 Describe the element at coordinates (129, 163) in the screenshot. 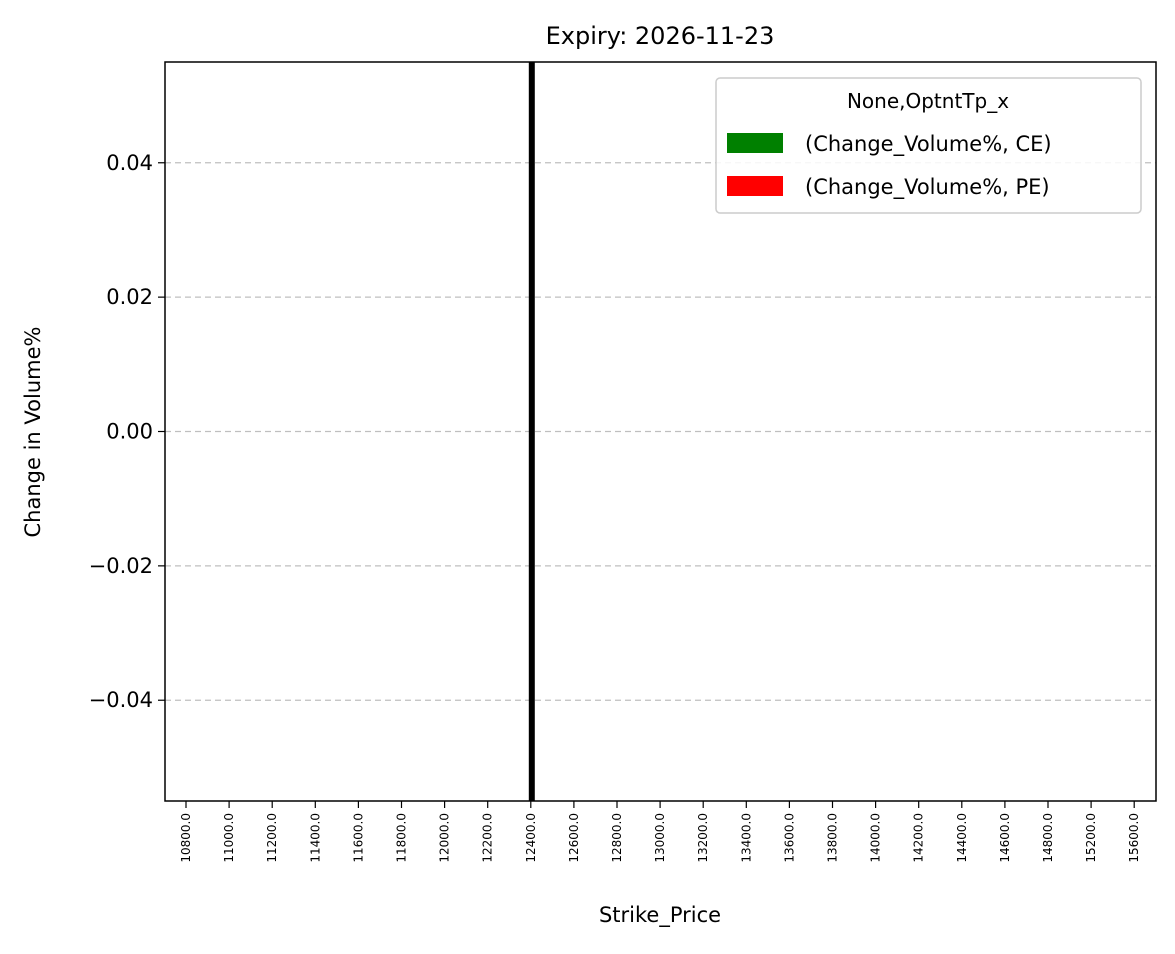

I see `y-tick-label: 0.04` at that location.